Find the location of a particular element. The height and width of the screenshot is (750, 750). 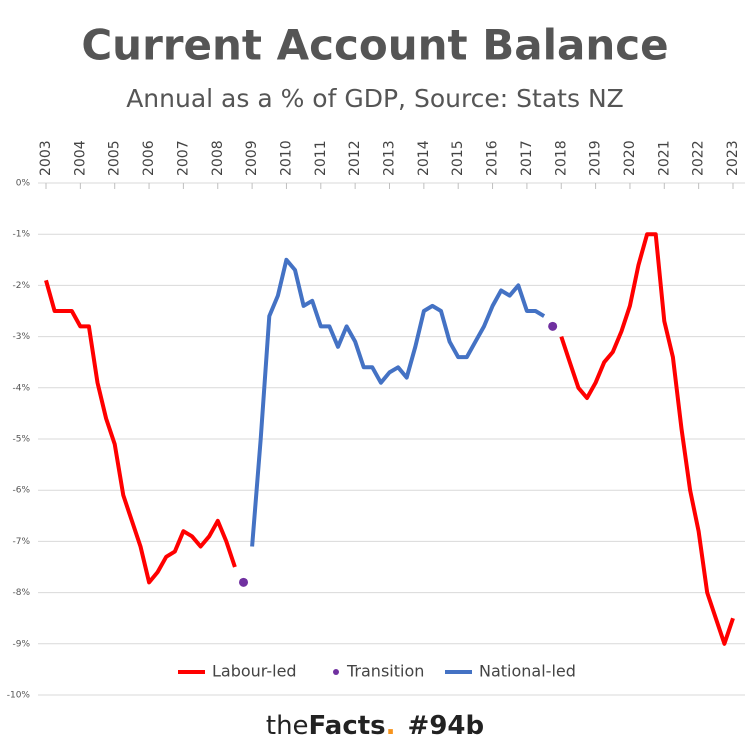

x-tick-label: 2004 is located at coordinates (80, 158).